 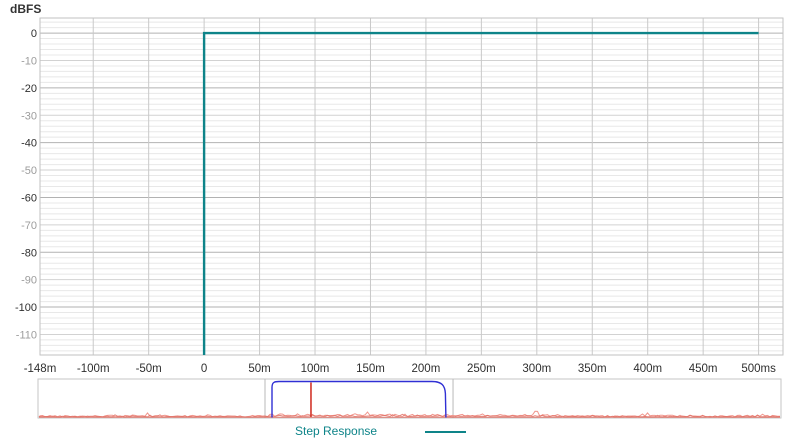 I want to click on x-tick-label: 150m, so click(x=370, y=369).